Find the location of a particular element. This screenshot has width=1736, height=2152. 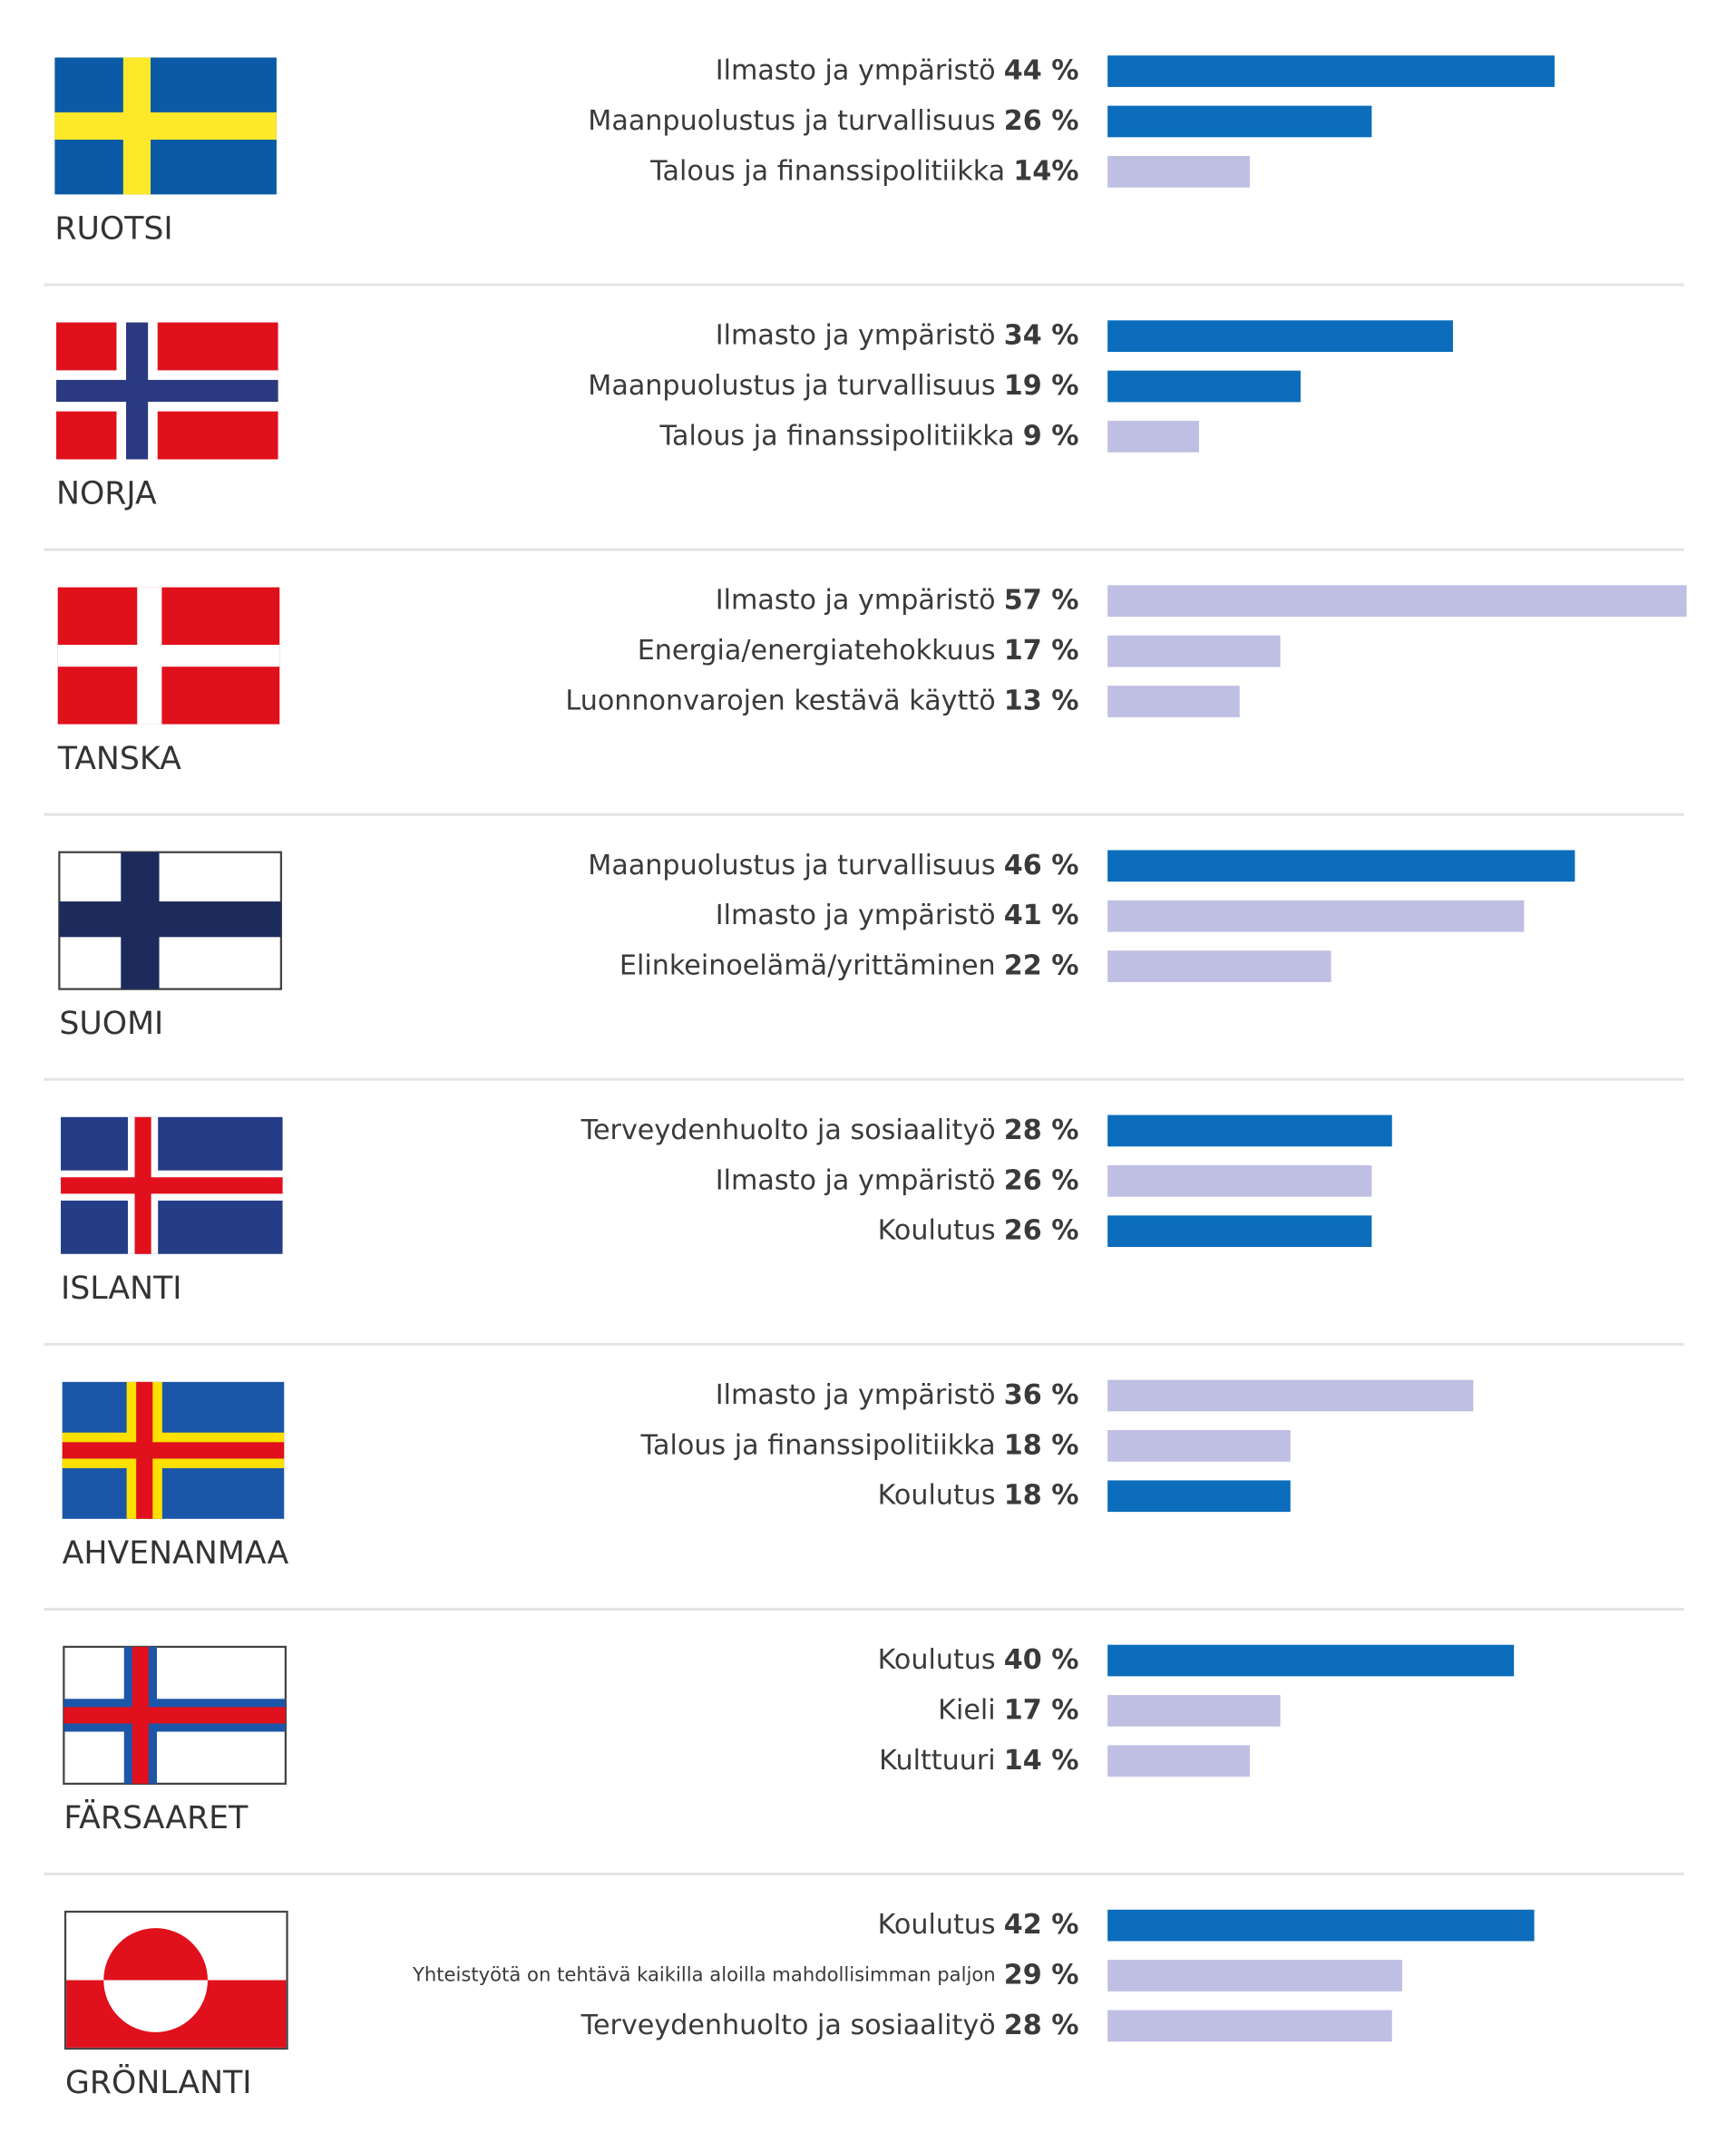

country-name: SUOMI is located at coordinates (111, 1024).